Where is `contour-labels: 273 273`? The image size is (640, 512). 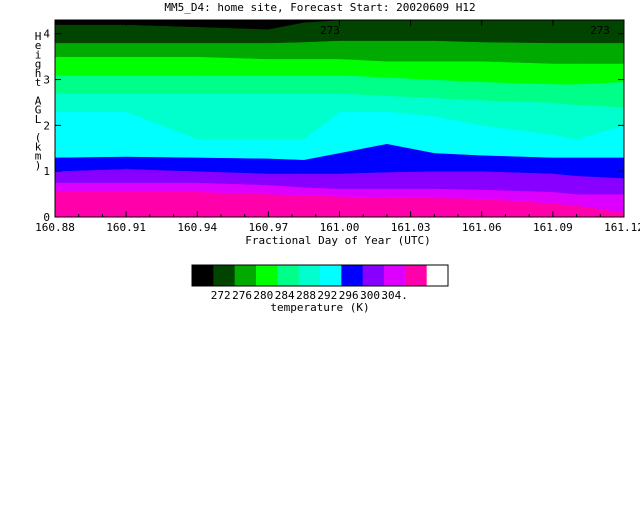 contour-labels: 273 273 is located at coordinates (465, 30).